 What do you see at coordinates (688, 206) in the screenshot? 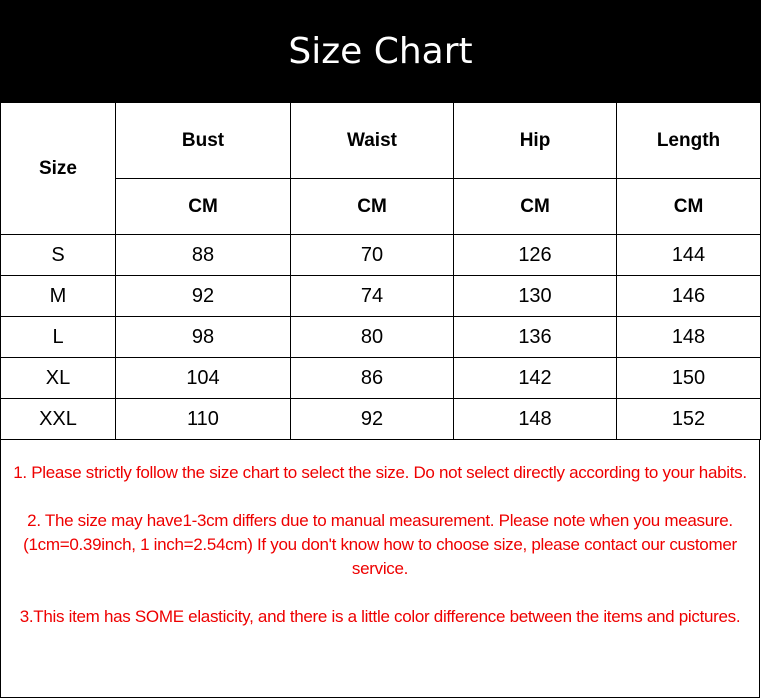
I see `unit-length: CM` at bounding box center [688, 206].